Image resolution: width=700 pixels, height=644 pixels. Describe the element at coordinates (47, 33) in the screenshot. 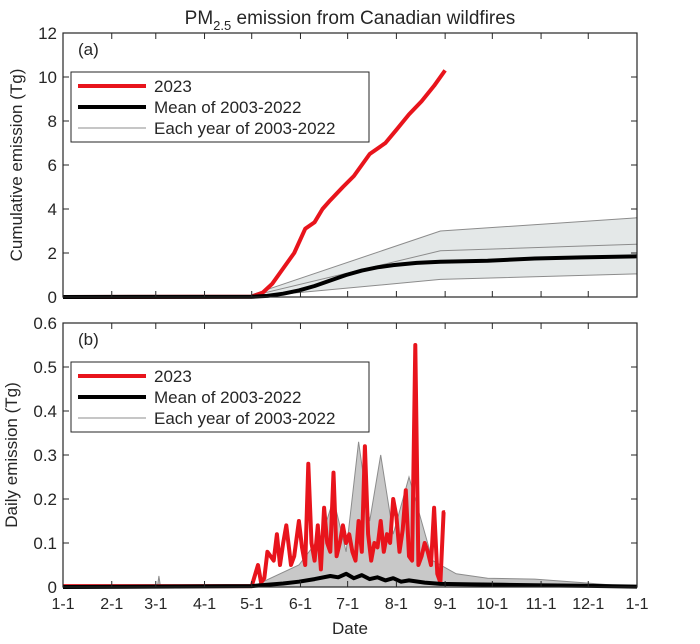

I see `y-tick-label: 12` at that location.